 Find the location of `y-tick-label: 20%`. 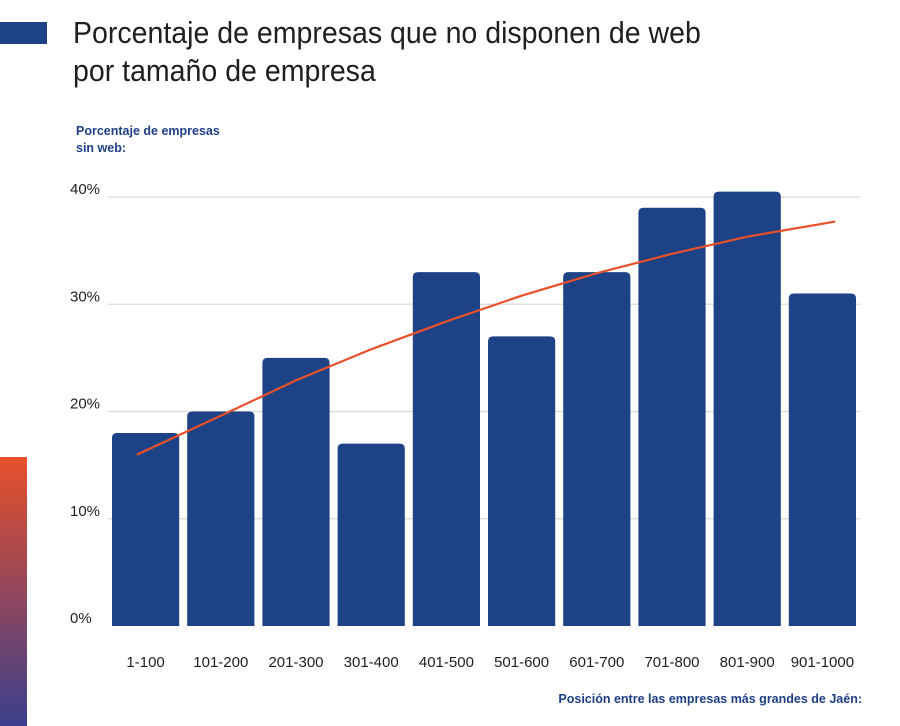

y-tick-label: 20% is located at coordinates (85, 404).